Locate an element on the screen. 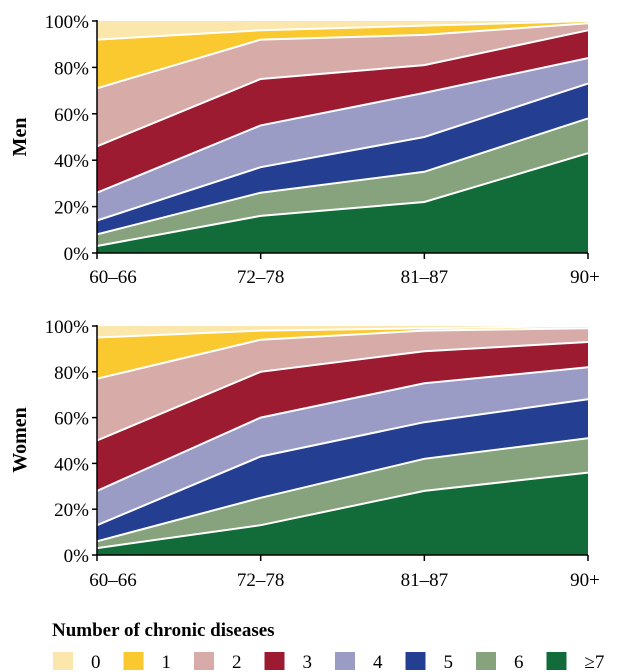 The image size is (617, 672). legend-item-4: 4 is located at coordinates (359, 662).